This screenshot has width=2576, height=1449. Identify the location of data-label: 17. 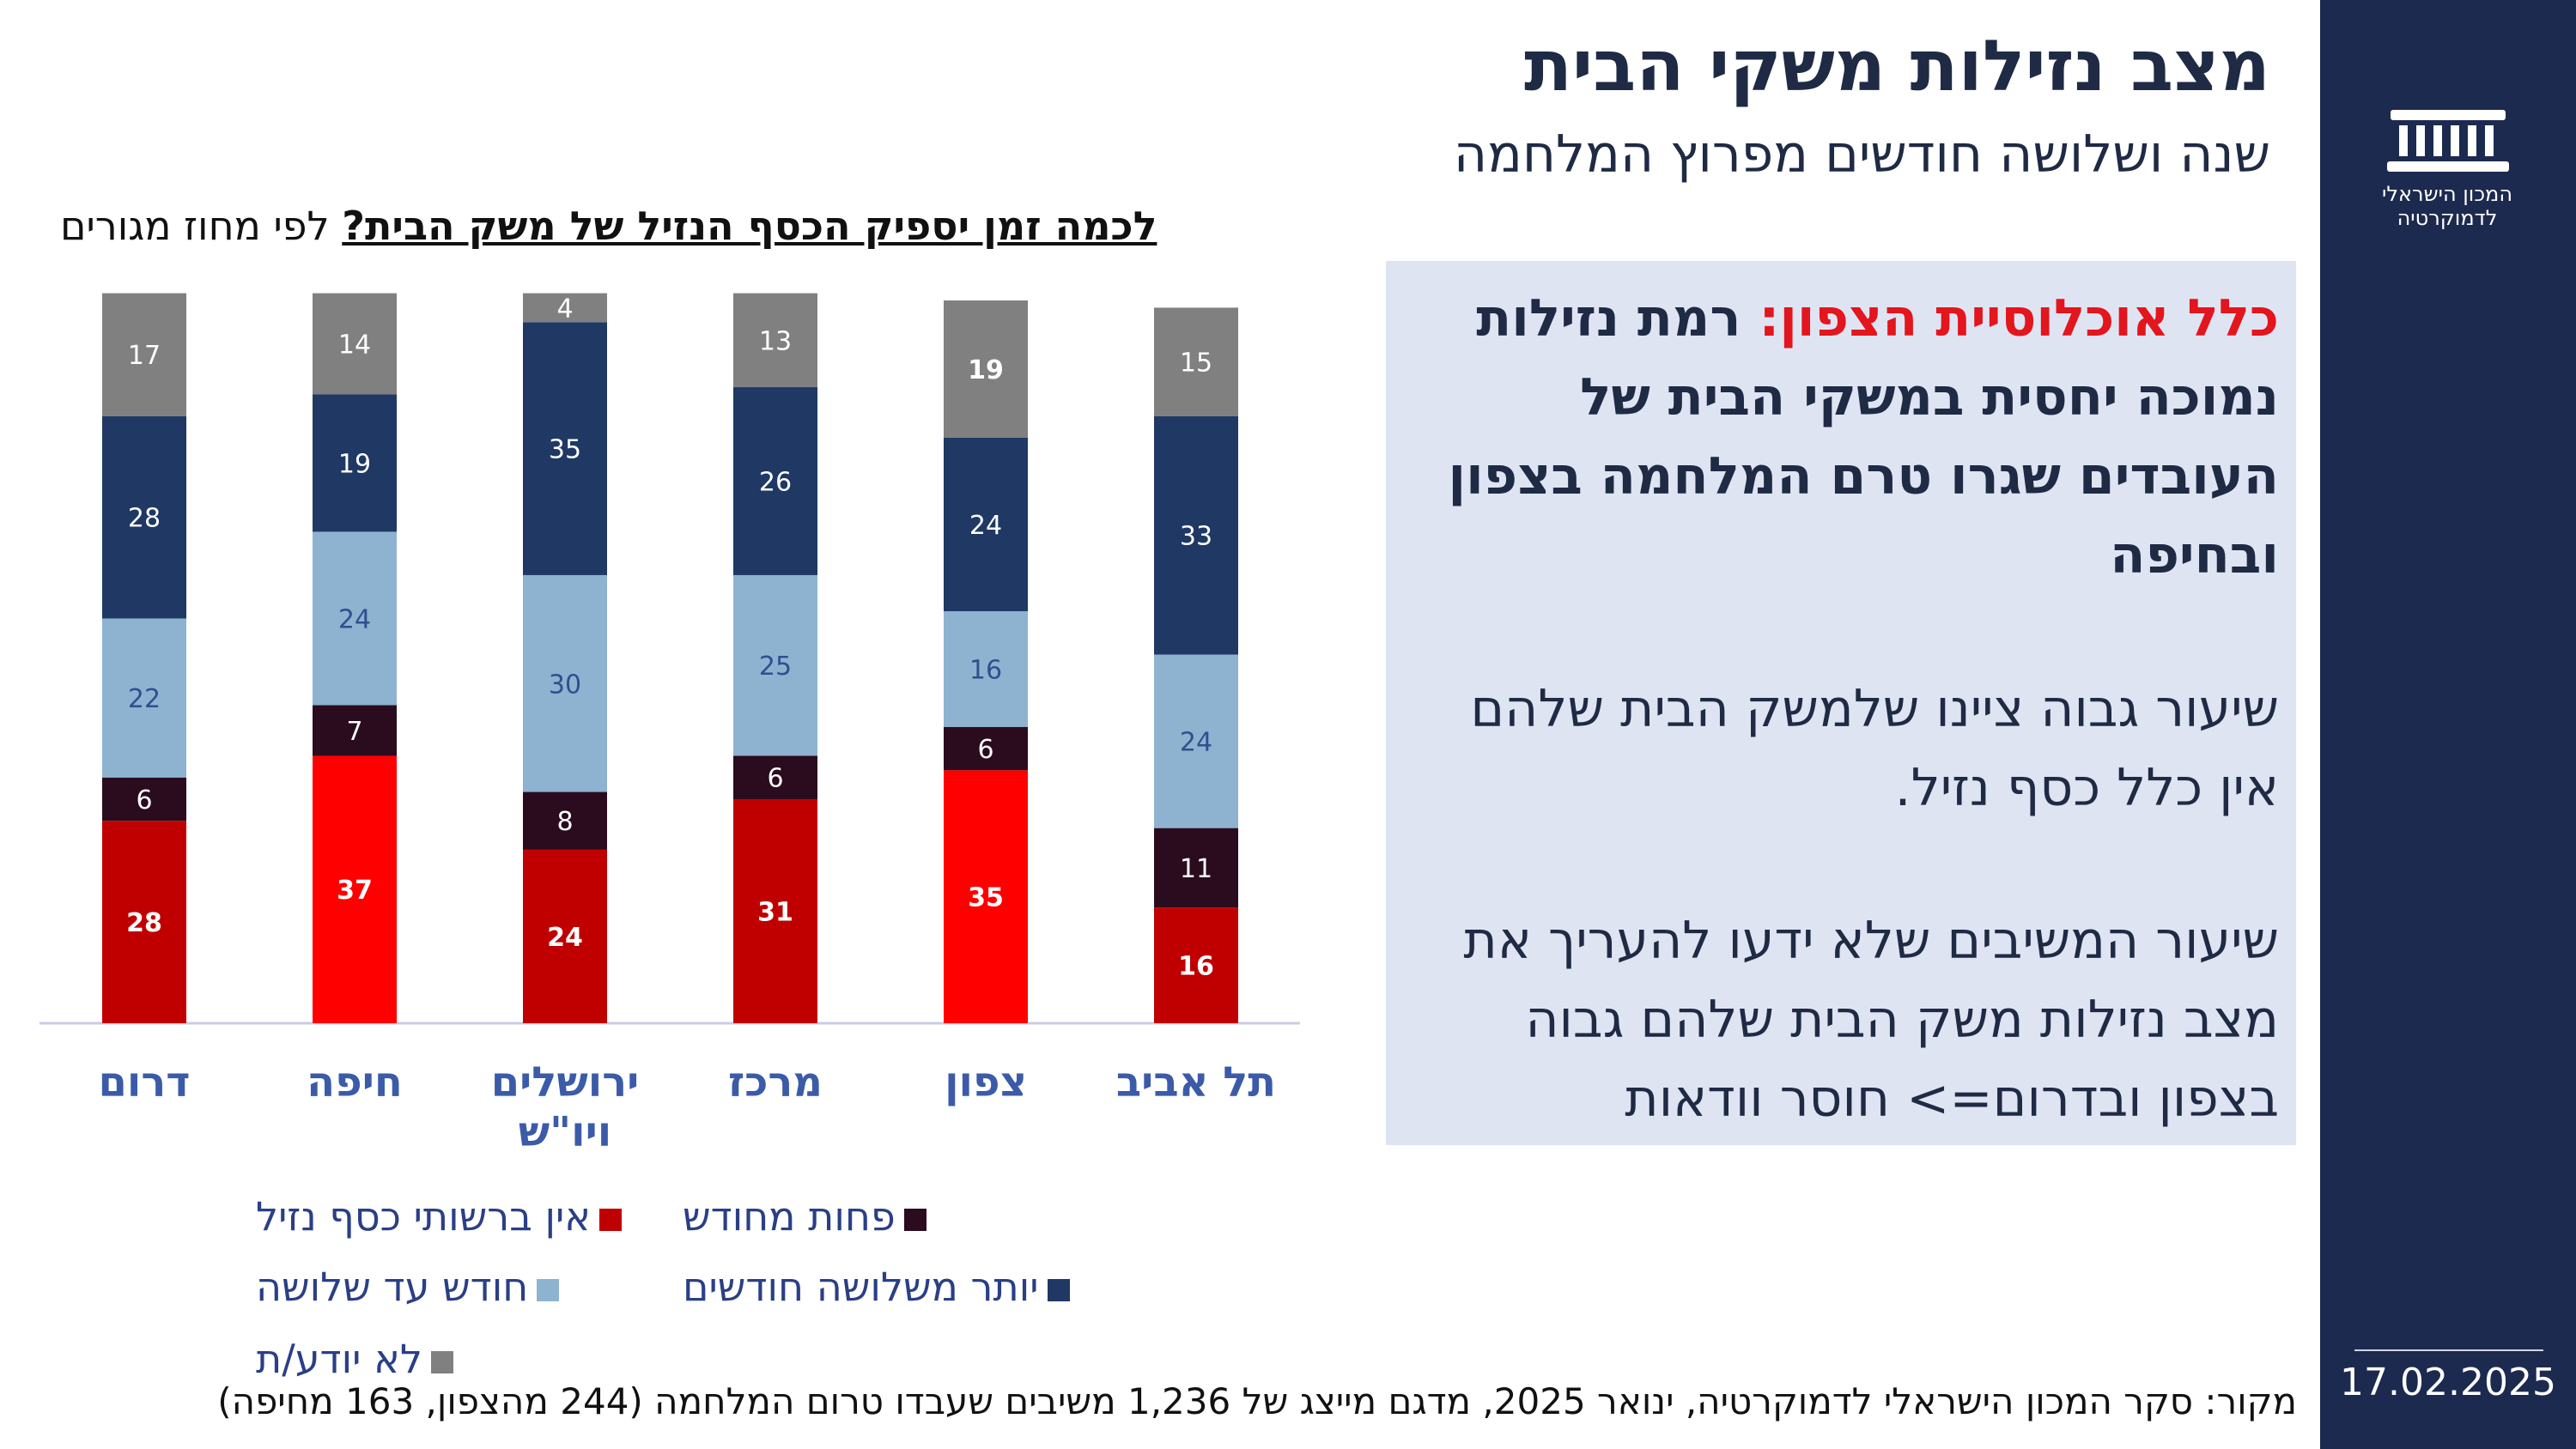
(144, 356).